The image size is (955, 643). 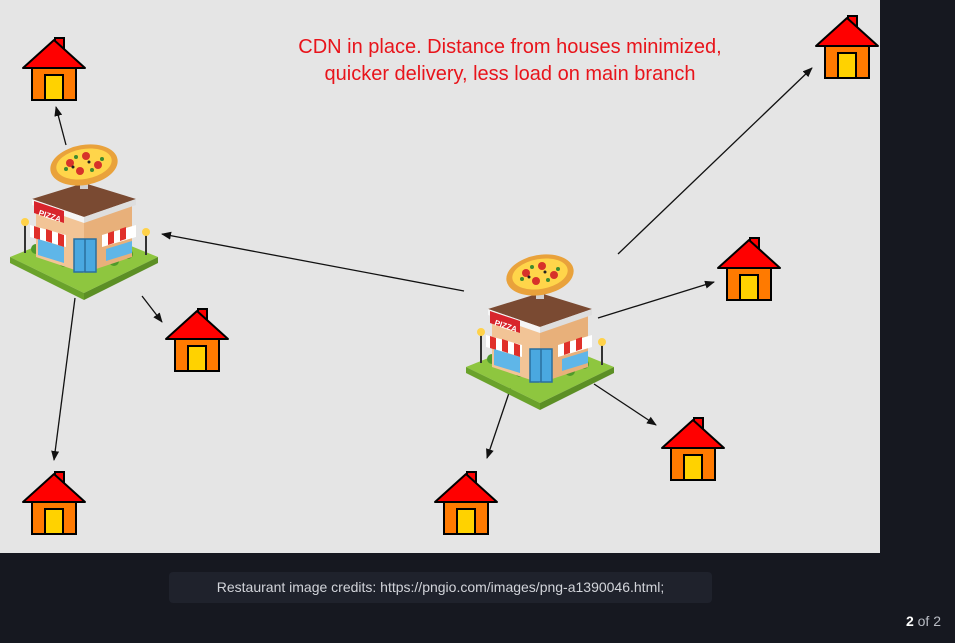 I want to click on arrow-restaurant-right-to-house-bottom-center, so click(x=499, y=422).